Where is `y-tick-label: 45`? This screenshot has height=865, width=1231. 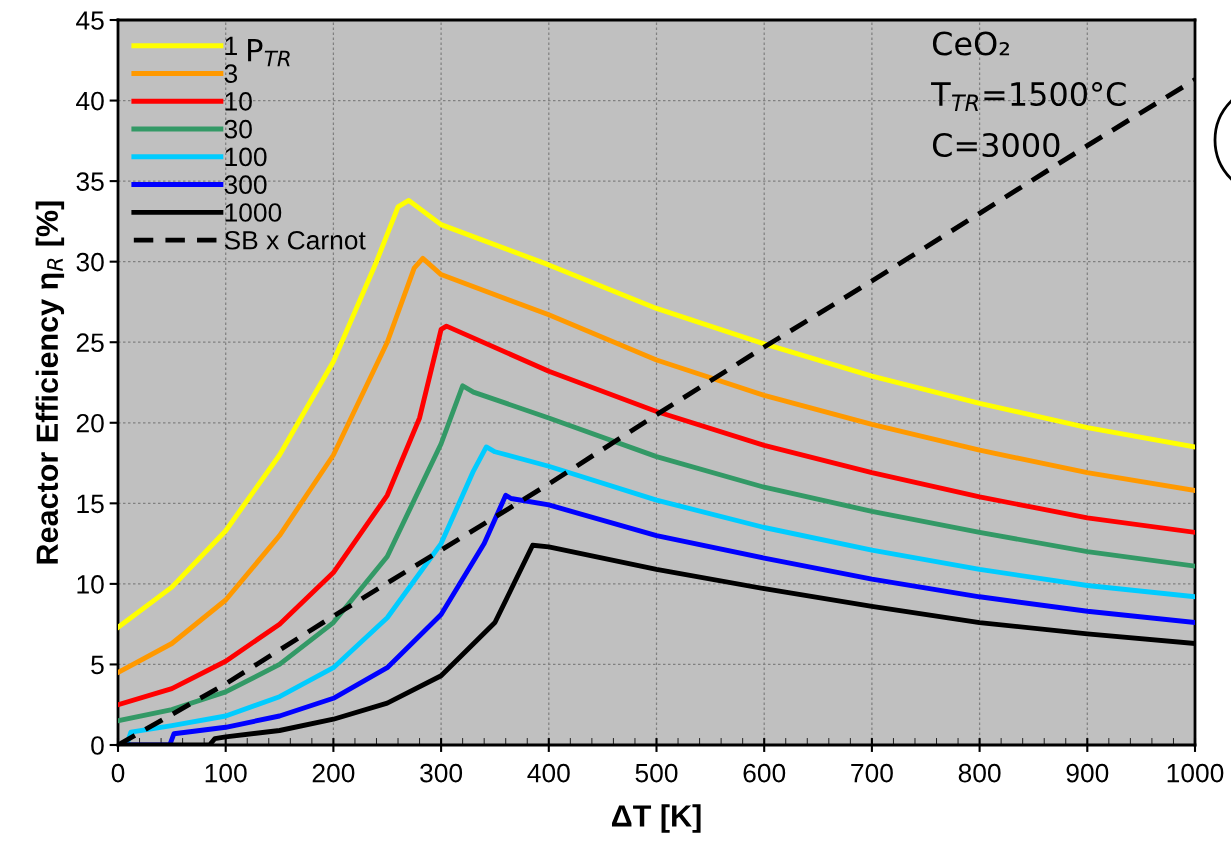 y-tick-label: 45 is located at coordinates (90, 20).